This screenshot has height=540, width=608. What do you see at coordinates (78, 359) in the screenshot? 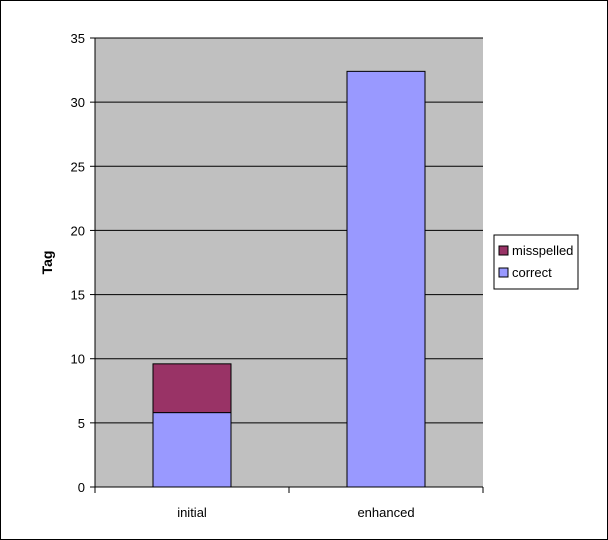
I see `y-tick-label: 10` at bounding box center [78, 359].